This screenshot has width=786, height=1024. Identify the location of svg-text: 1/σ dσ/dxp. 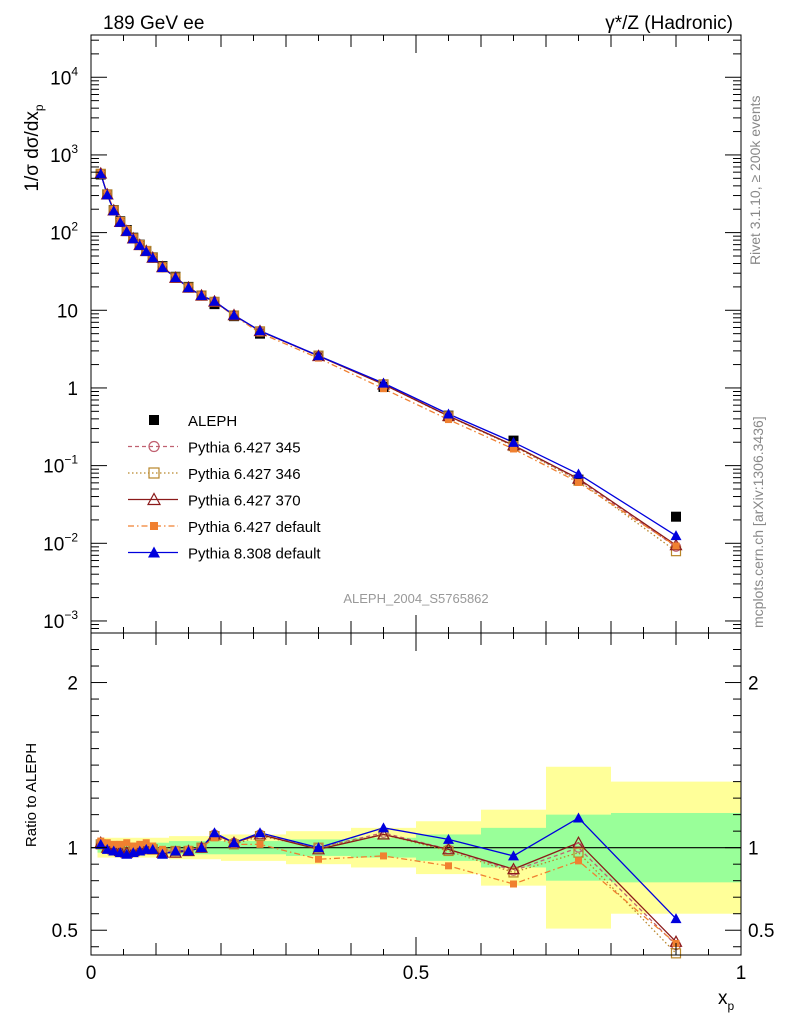
(34, 148).